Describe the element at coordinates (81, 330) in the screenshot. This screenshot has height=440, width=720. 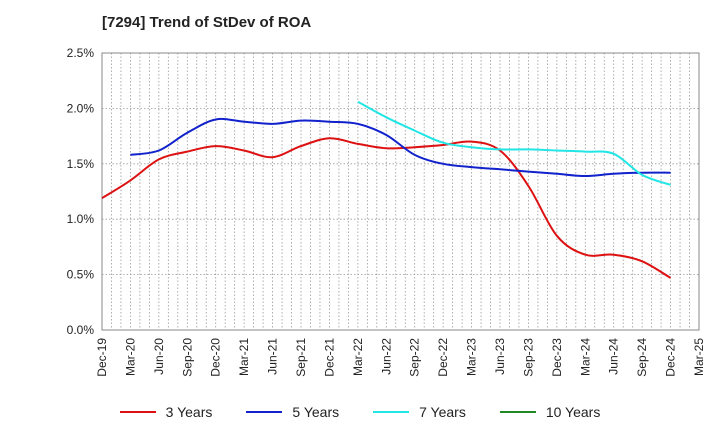
I see `y-tick-label: 0.0%` at that location.